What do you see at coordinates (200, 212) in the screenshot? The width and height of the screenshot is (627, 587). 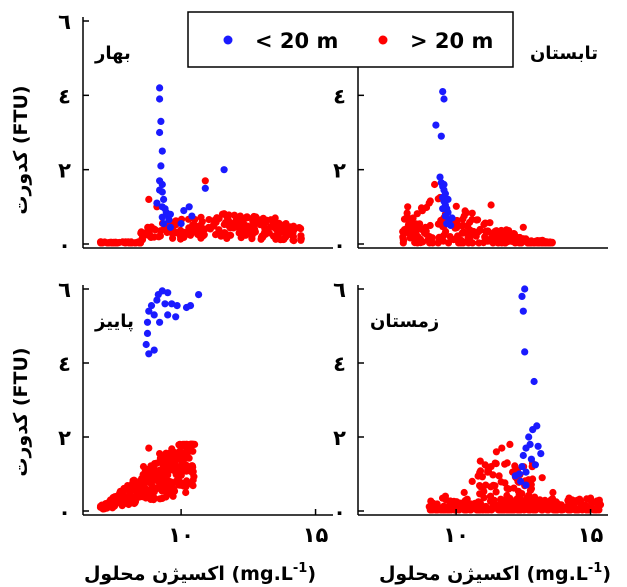 I see `shallow-series` at bounding box center [200, 212].